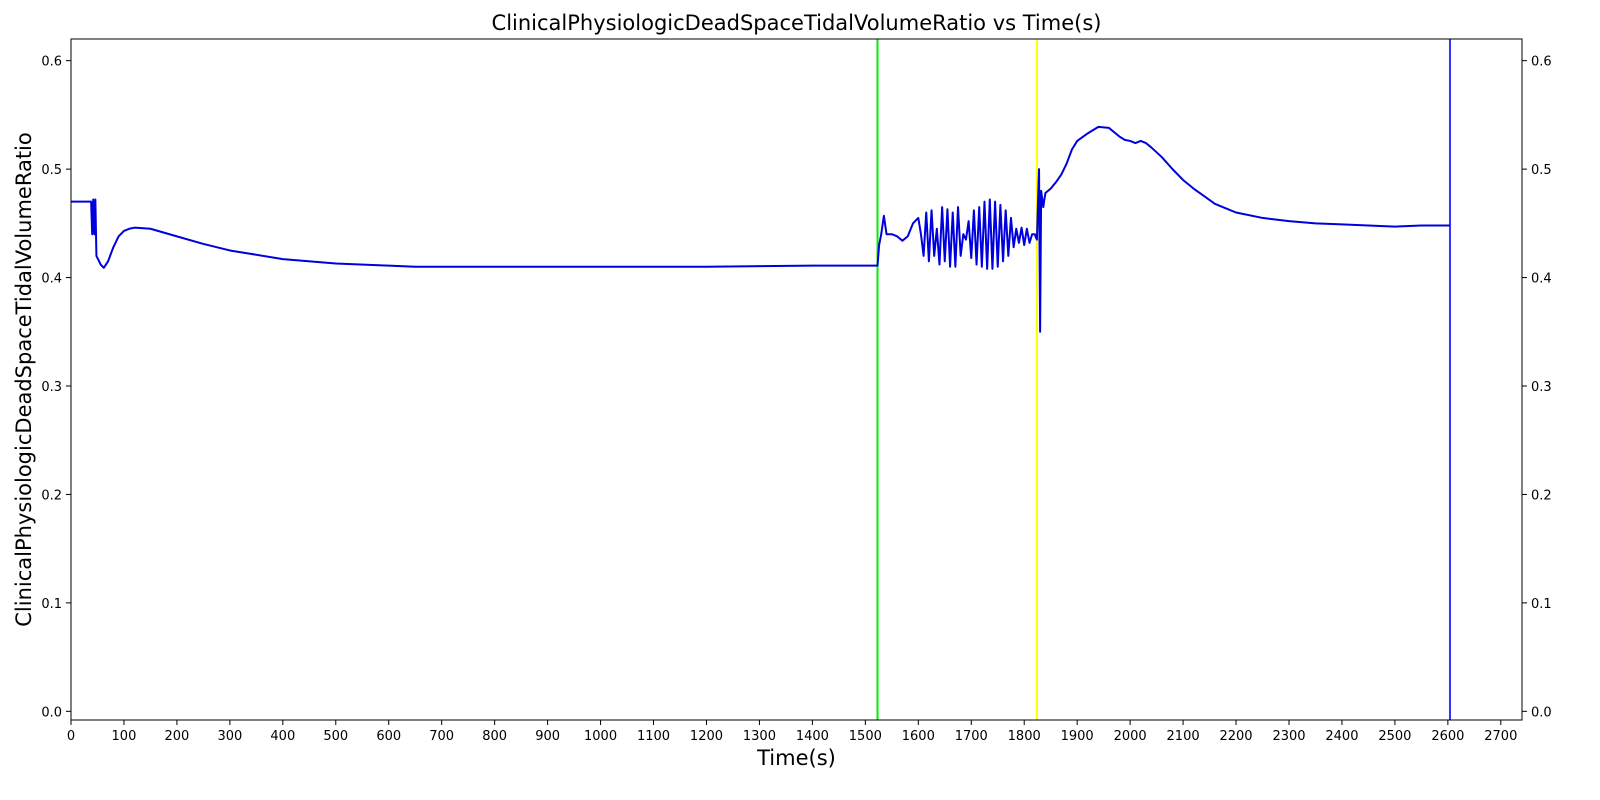  What do you see at coordinates (1077, 736) in the screenshot?
I see `x-tick-label: 1900` at bounding box center [1077, 736].